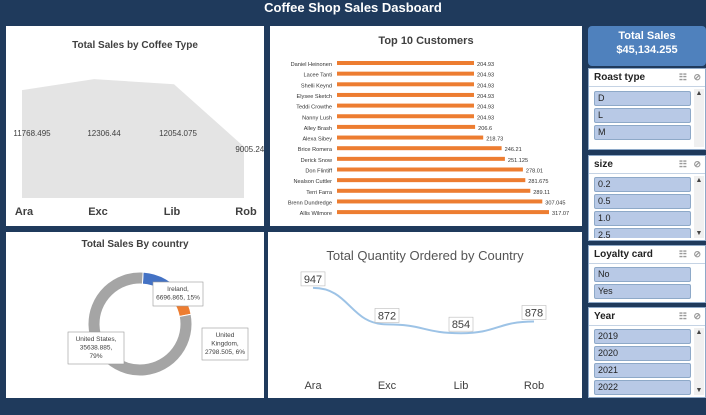 The height and width of the screenshot is (415, 706). I want to click on quantity-line-chart: 947 872 854 878 Ara Exc Lib Rob, so click(423, 331).